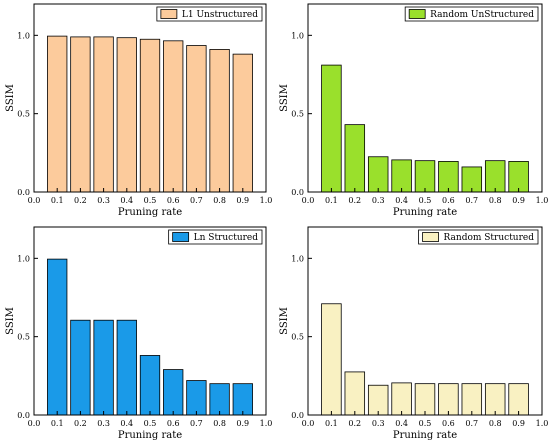 The image size is (550, 446). I want to click on legend-label: L1 Unstructured, so click(220, 15).